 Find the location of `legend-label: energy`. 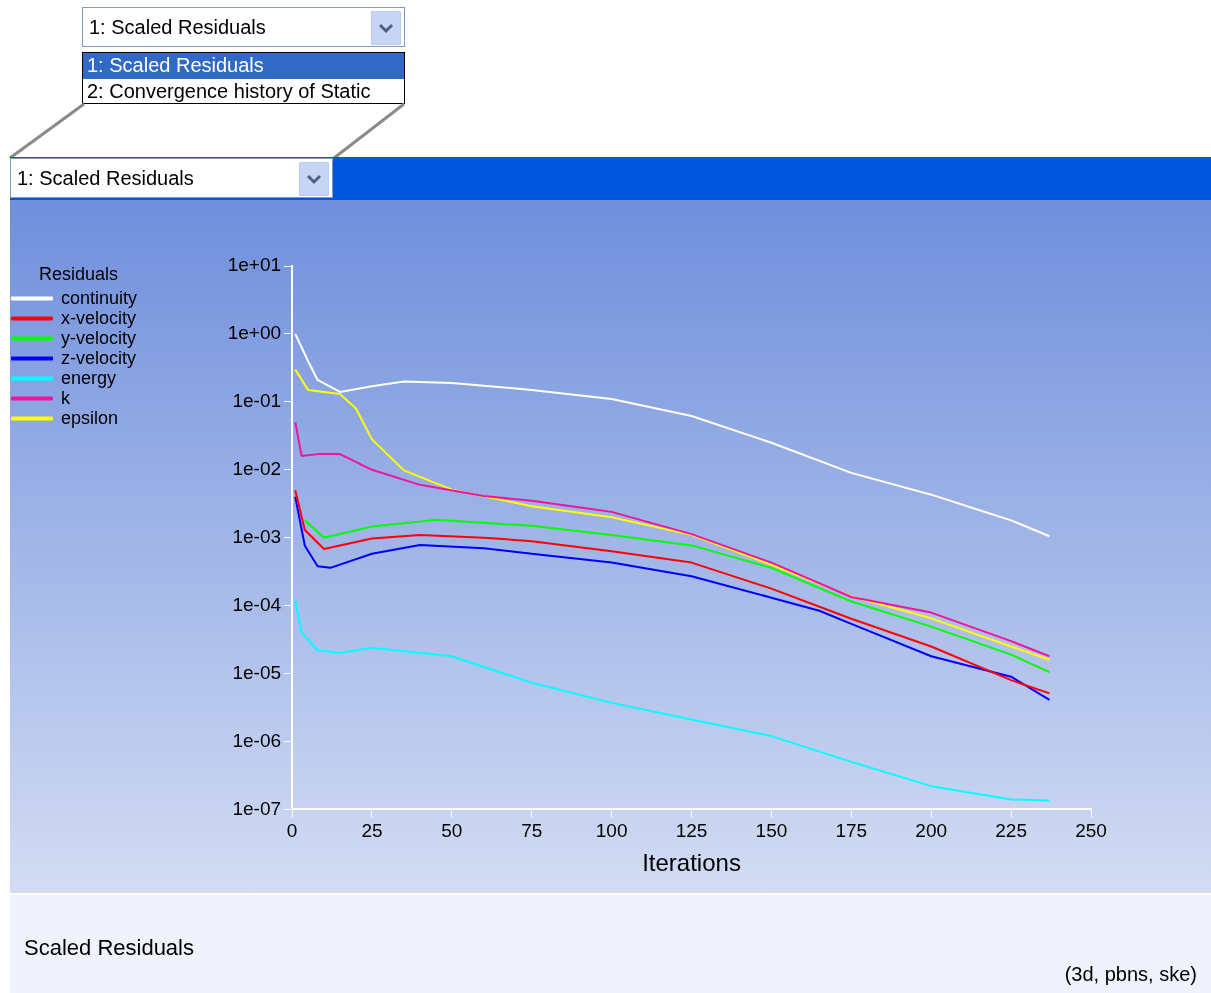

legend-label: energy is located at coordinates (89, 377).